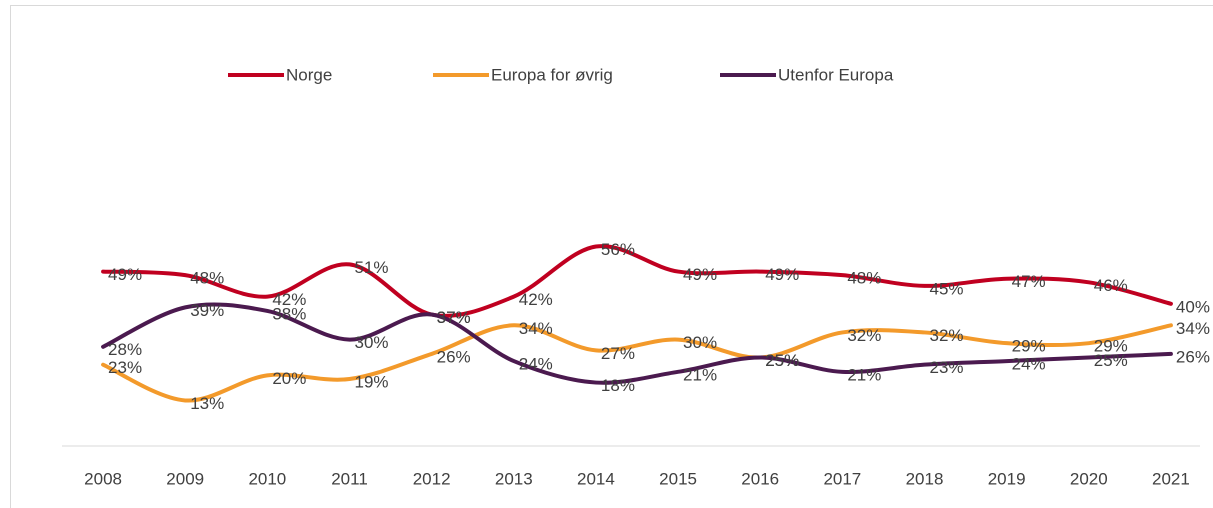 The width and height of the screenshot is (1213, 508). Describe the element at coordinates (289, 378) in the screenshot. I see `data-label: 20%` at that location.